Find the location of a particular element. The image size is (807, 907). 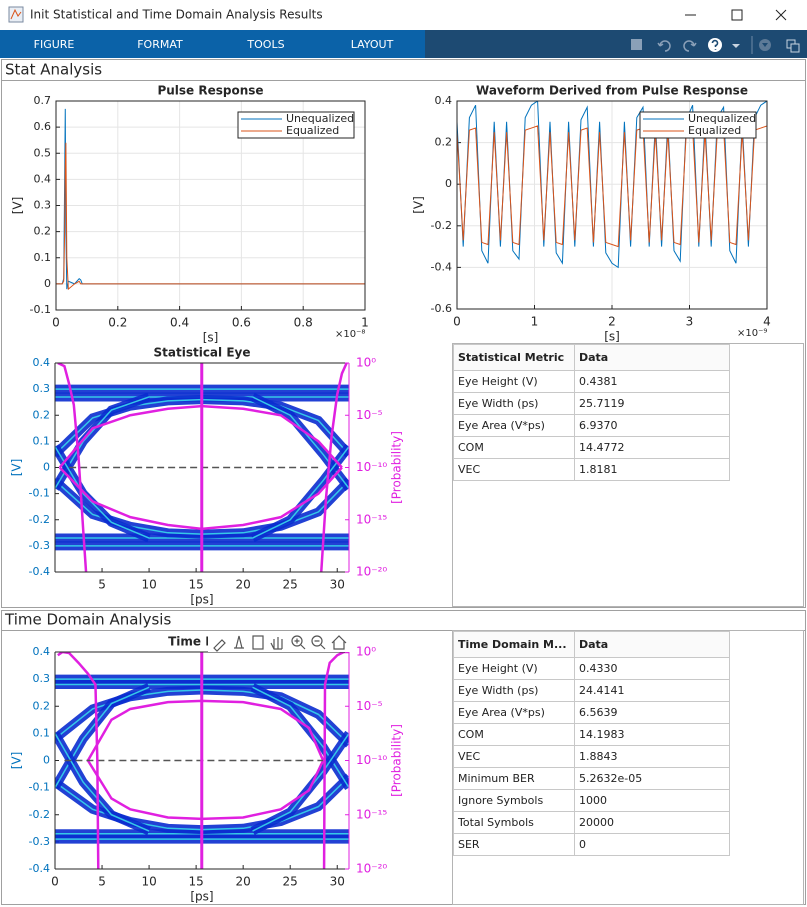

menu-tab: LAYOUT is located at coordinates (372, 44).